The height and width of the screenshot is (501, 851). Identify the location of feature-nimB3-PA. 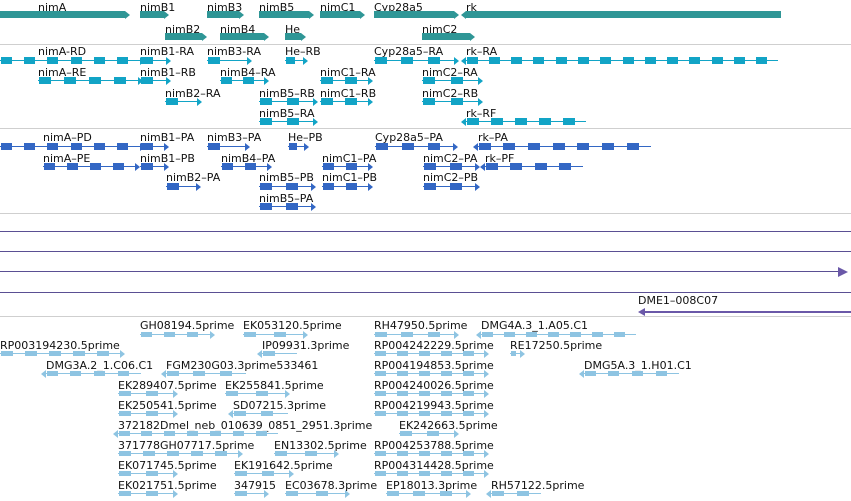
(226, 147).